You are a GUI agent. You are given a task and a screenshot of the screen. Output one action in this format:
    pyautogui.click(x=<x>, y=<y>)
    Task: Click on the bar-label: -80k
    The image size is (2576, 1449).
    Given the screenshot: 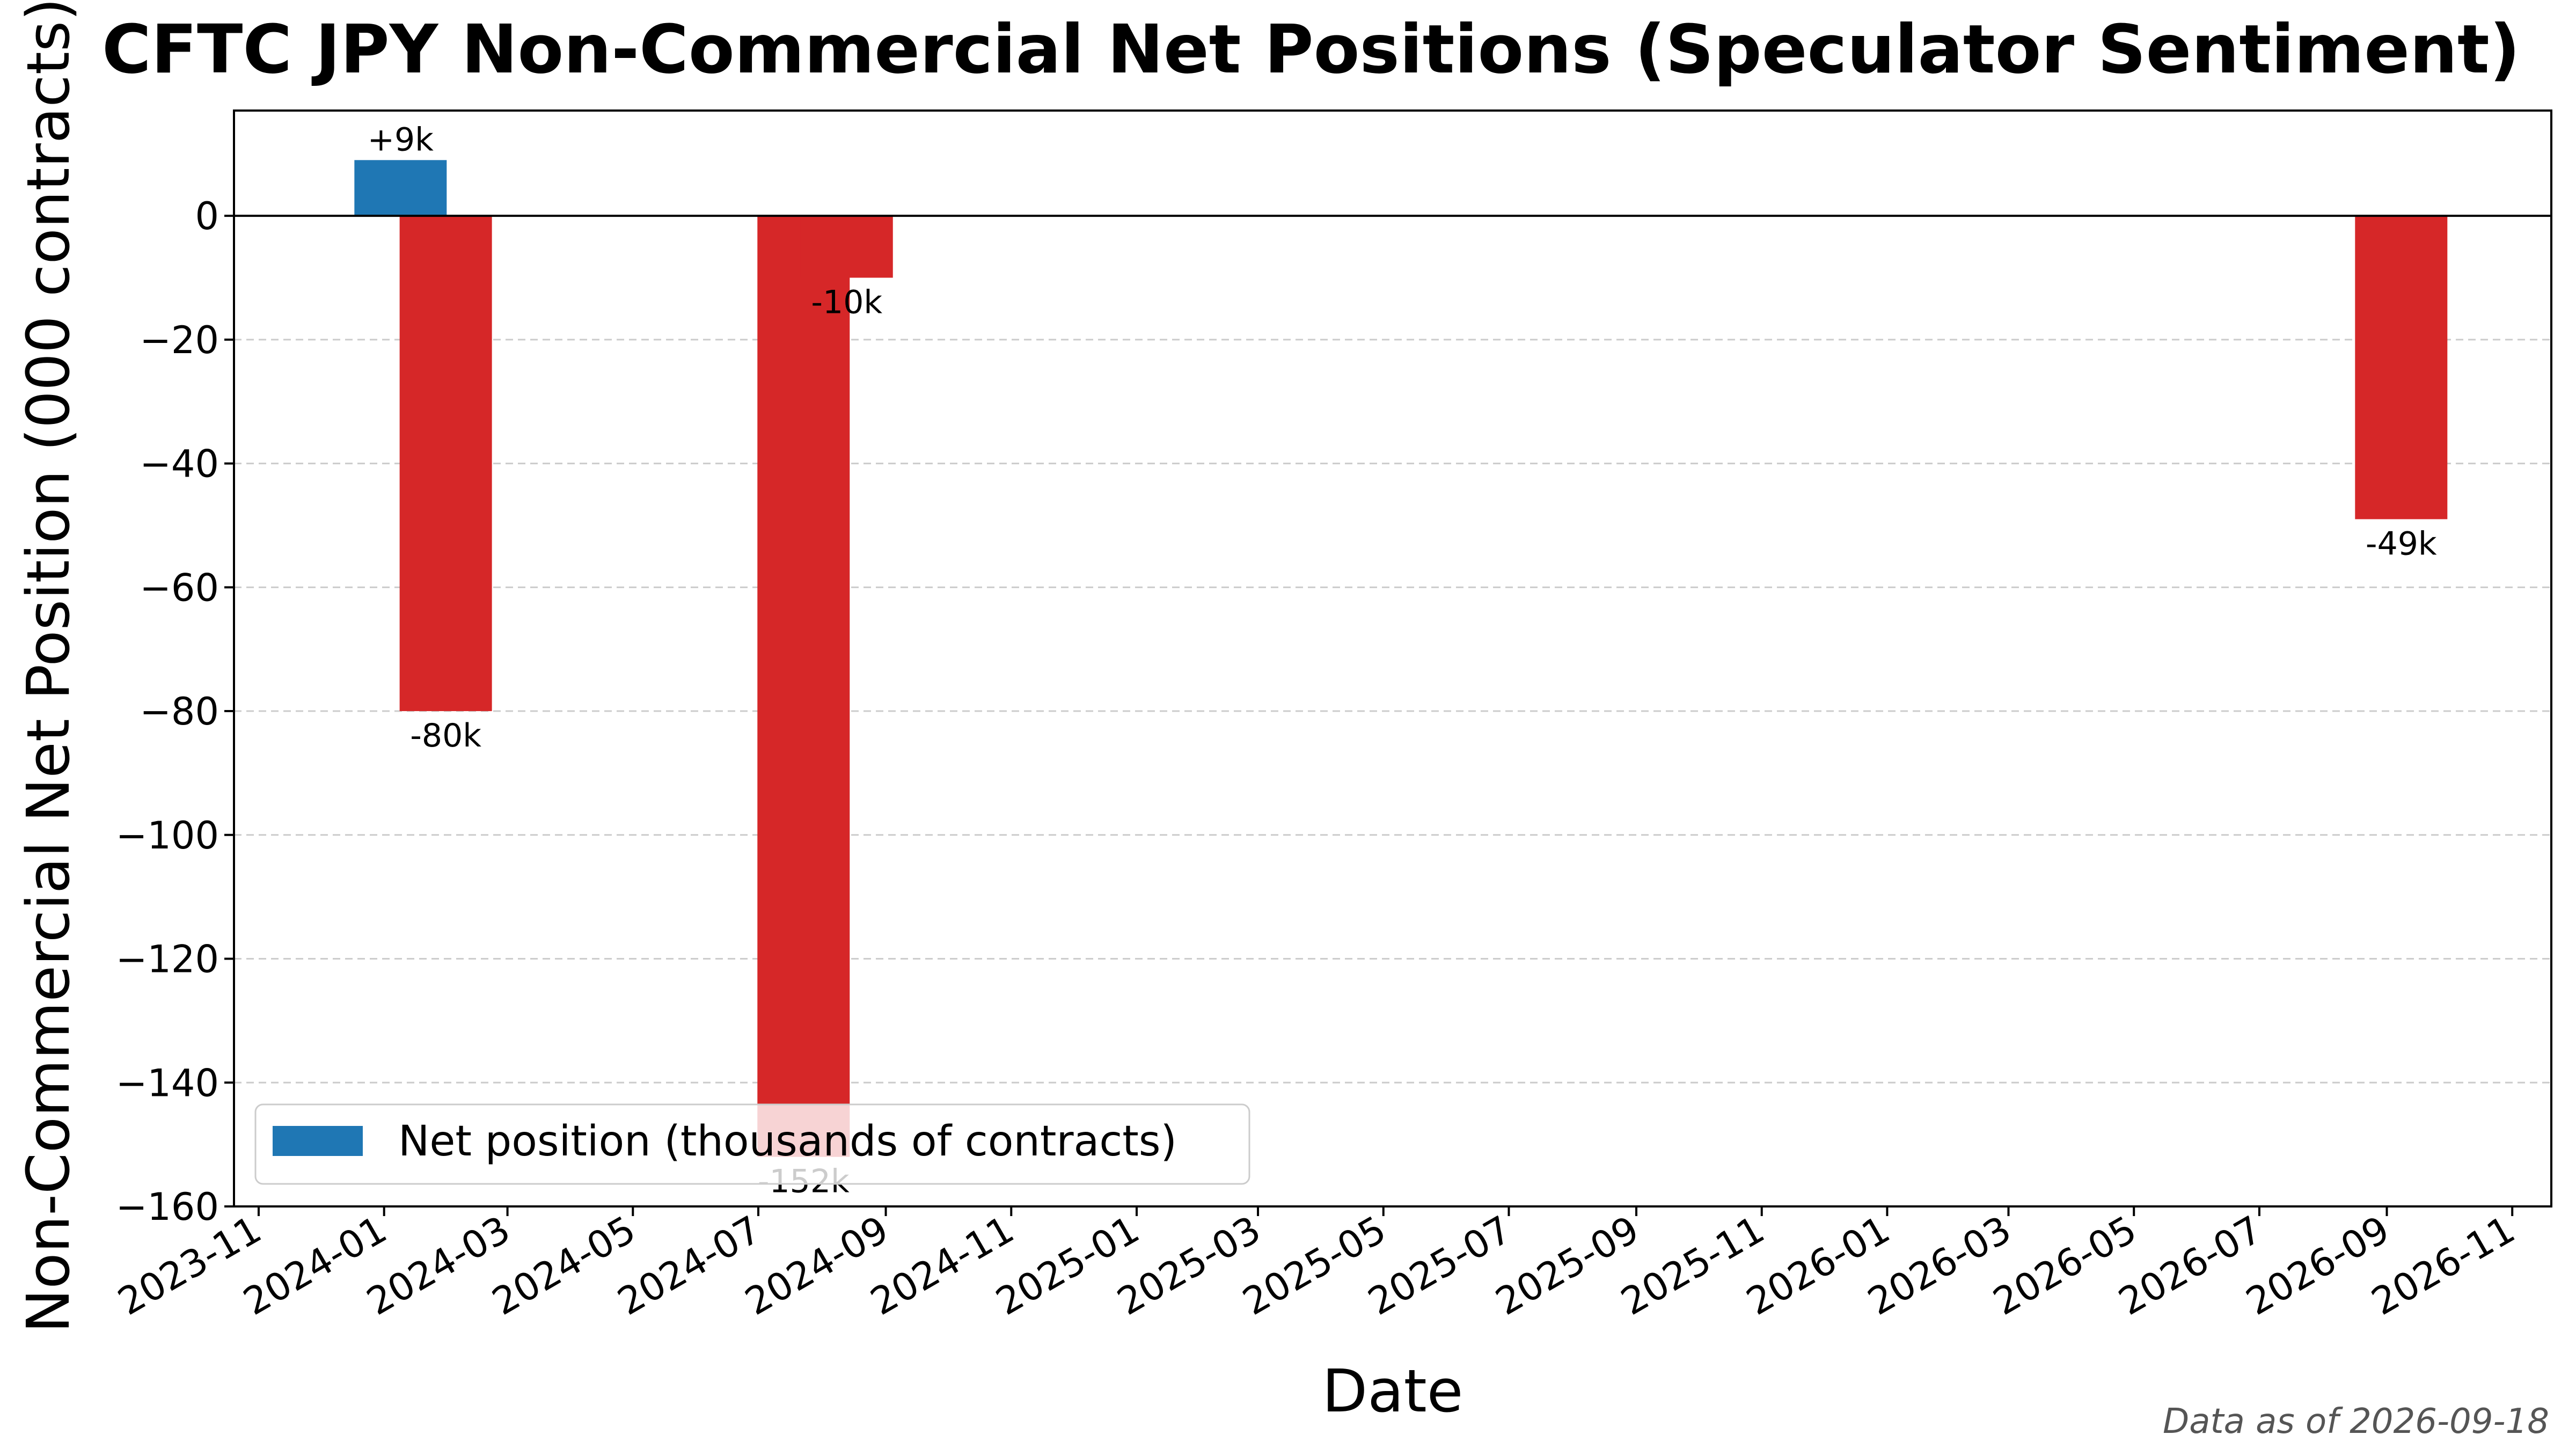 What is the action you would take?
    pyautogui.click(x=445, y=736)
    